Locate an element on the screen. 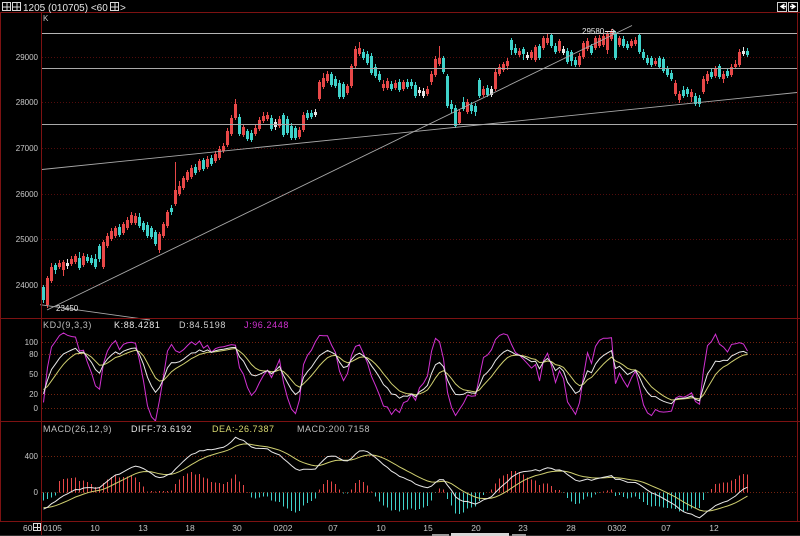  svg-text: 23450 is located at coordinates (67, 308).